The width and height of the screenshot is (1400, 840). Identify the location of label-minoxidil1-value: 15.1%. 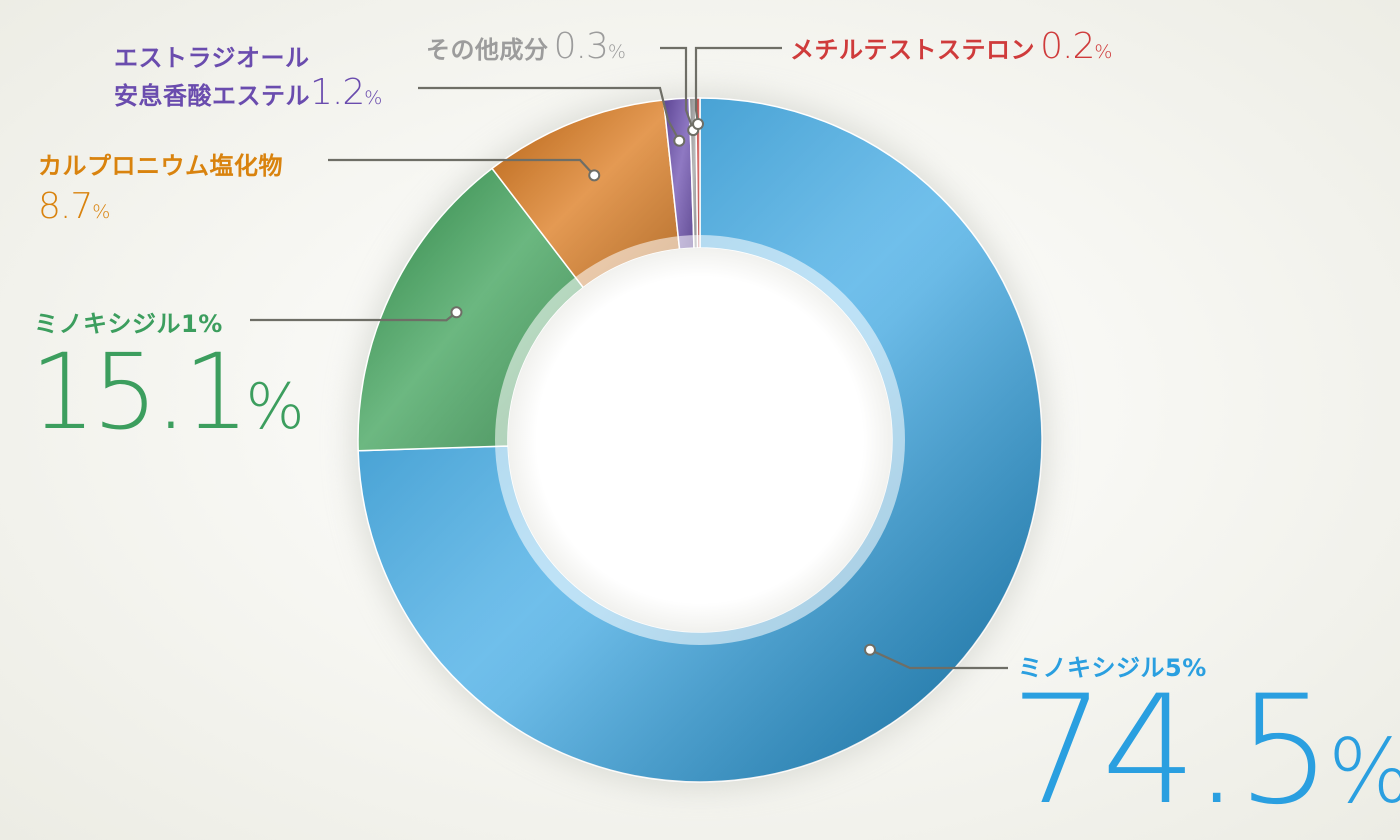
(167, 392).